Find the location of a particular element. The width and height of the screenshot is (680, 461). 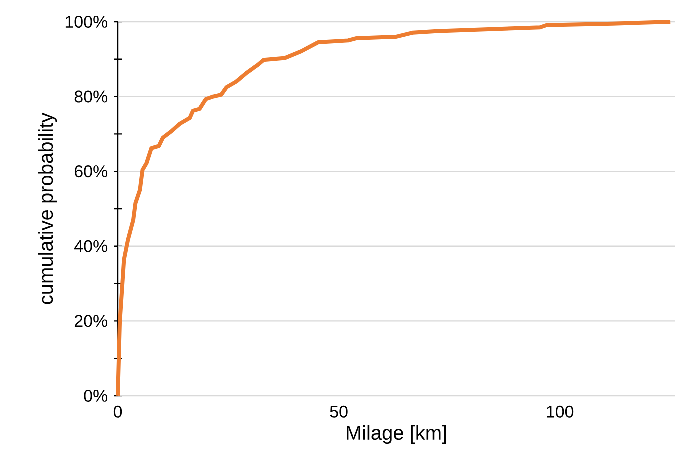

y-tick-label: 40% is located at coordinates (91, 246).